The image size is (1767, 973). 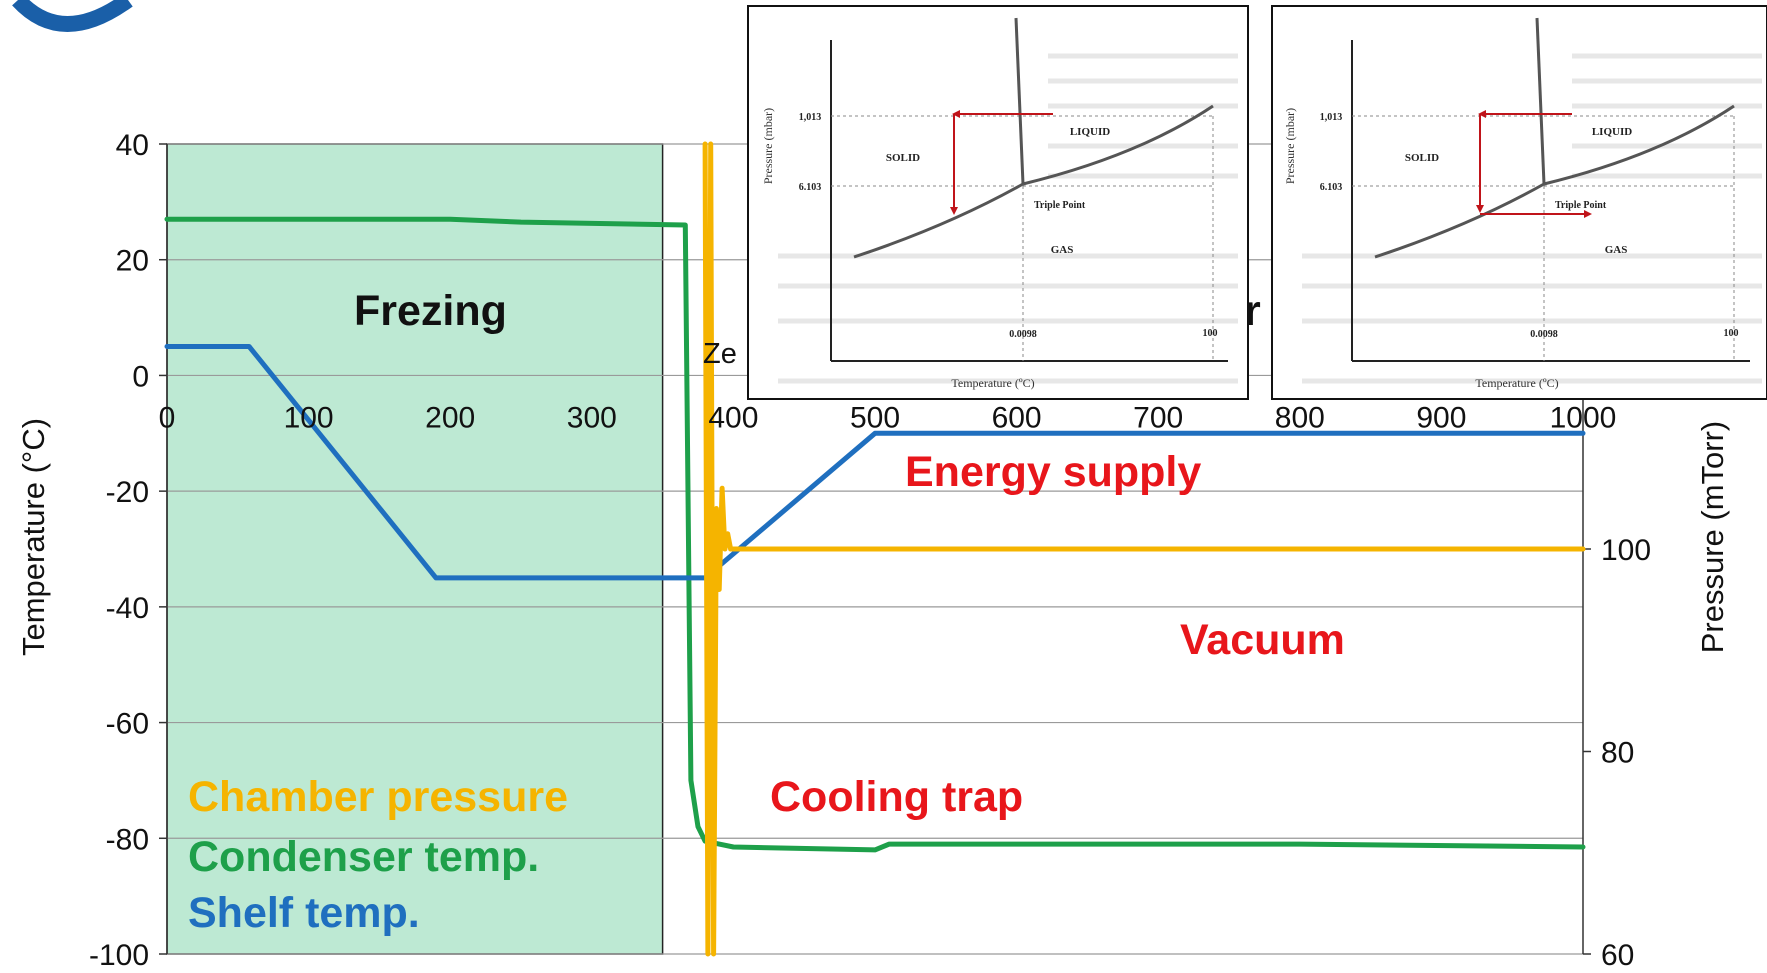 What do you see at coordinates (1626, 550) in the screenshot?
I see `right-tick-label: 100` at bounding box center [1626, 550].